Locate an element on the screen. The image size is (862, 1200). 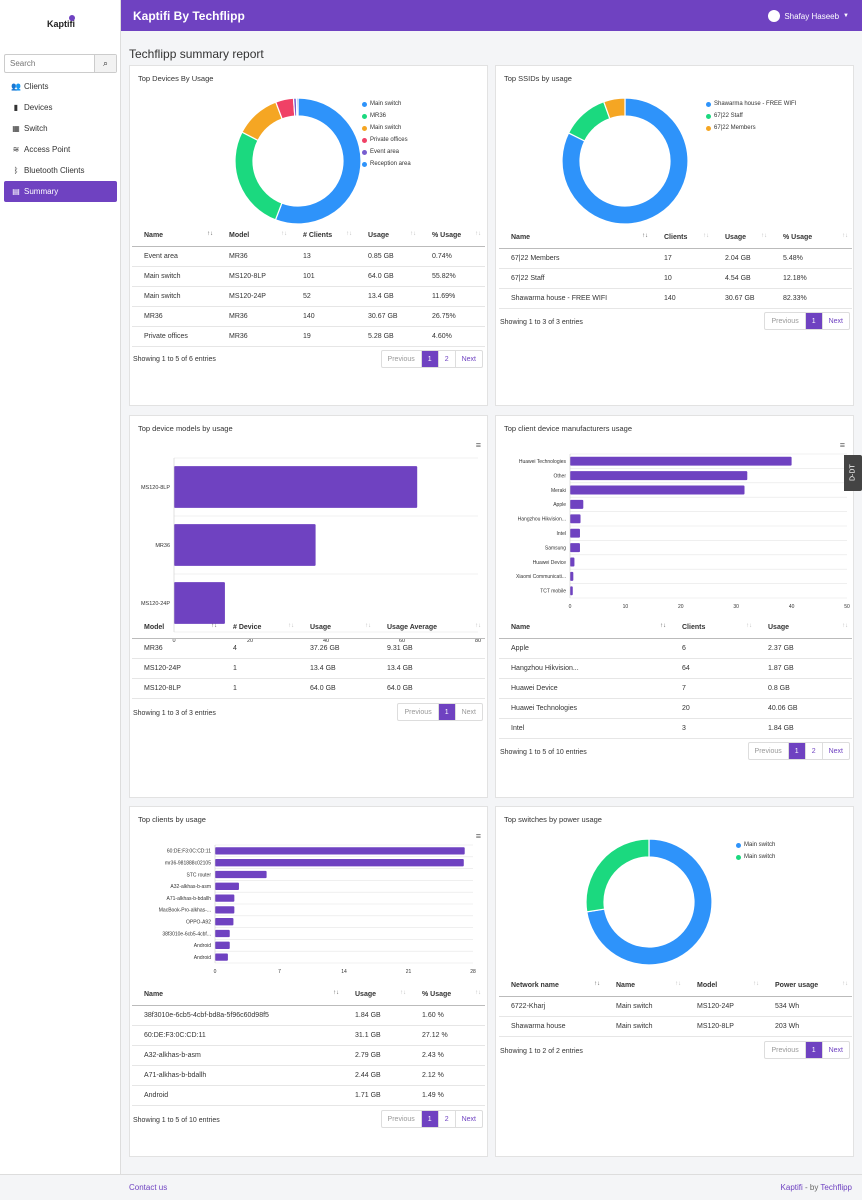
logo: Kaptifi is located at coordinates (61, 22).